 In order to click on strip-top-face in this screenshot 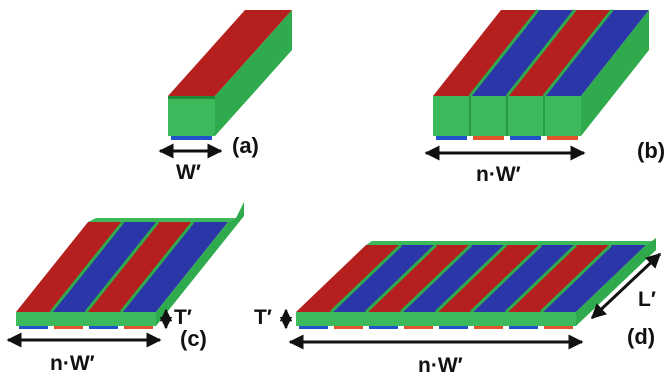, I will do `click(230, 53)`.